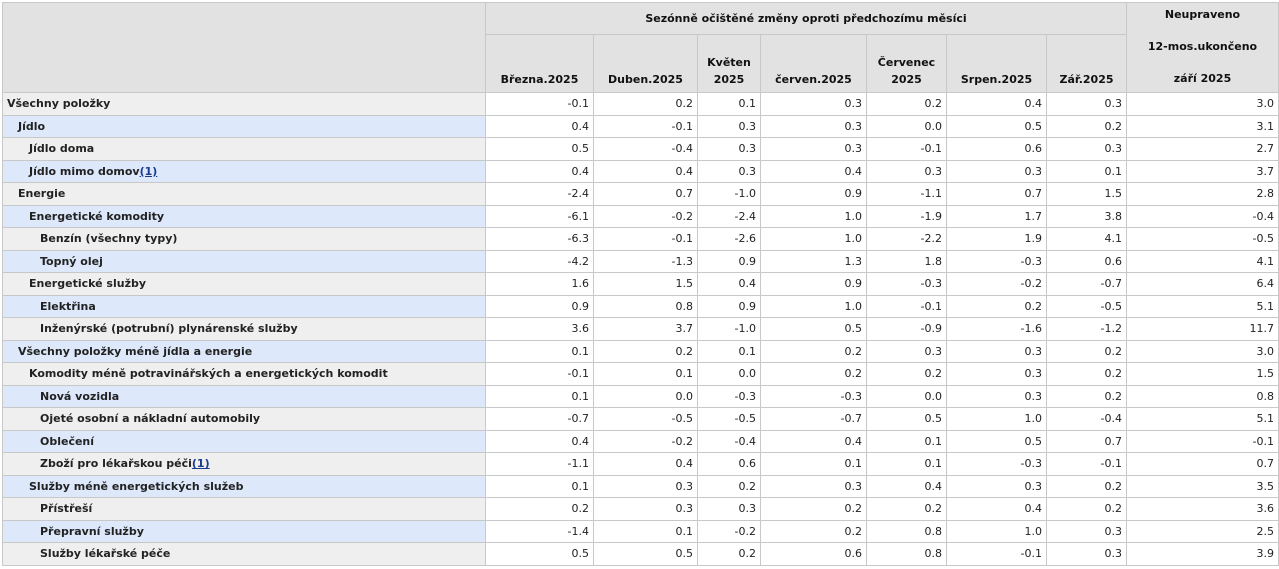 This screenshot has width=1279, height=569. Describe the element at coordinates (813, 239) in the screenshot. I see `monthly-change-cell: 1.0` at that location.